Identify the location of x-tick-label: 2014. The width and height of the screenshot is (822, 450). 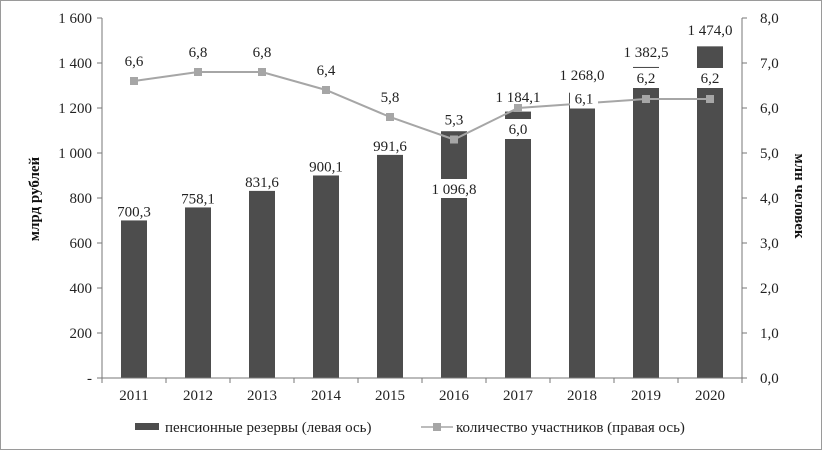
(326, 396).